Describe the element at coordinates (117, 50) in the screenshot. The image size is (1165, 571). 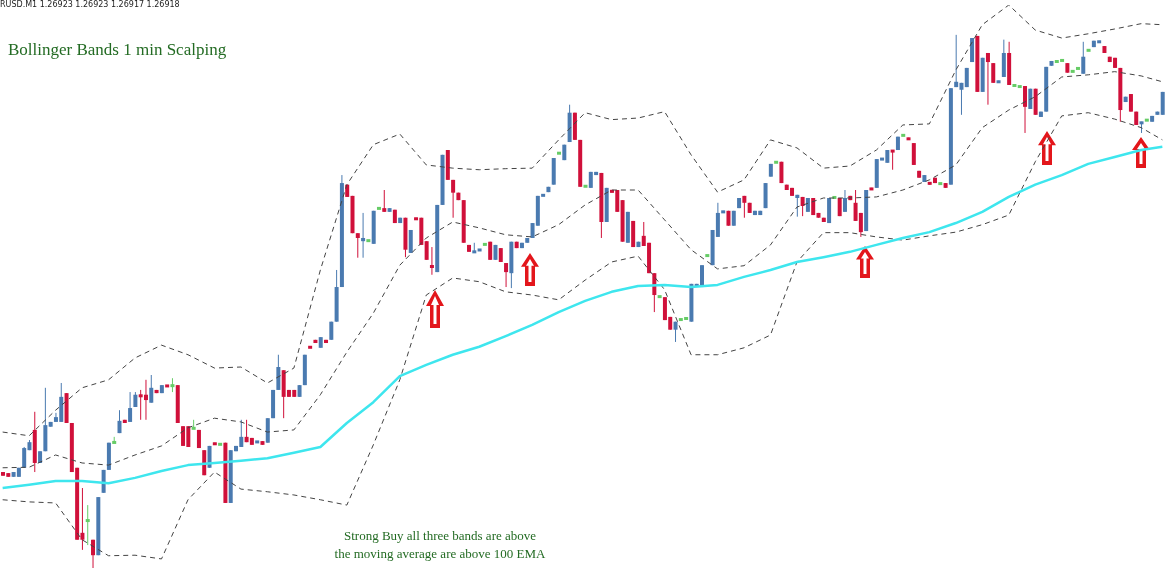
I see `chart-title: Bollinger Bands 1 min Scalping` at that location.